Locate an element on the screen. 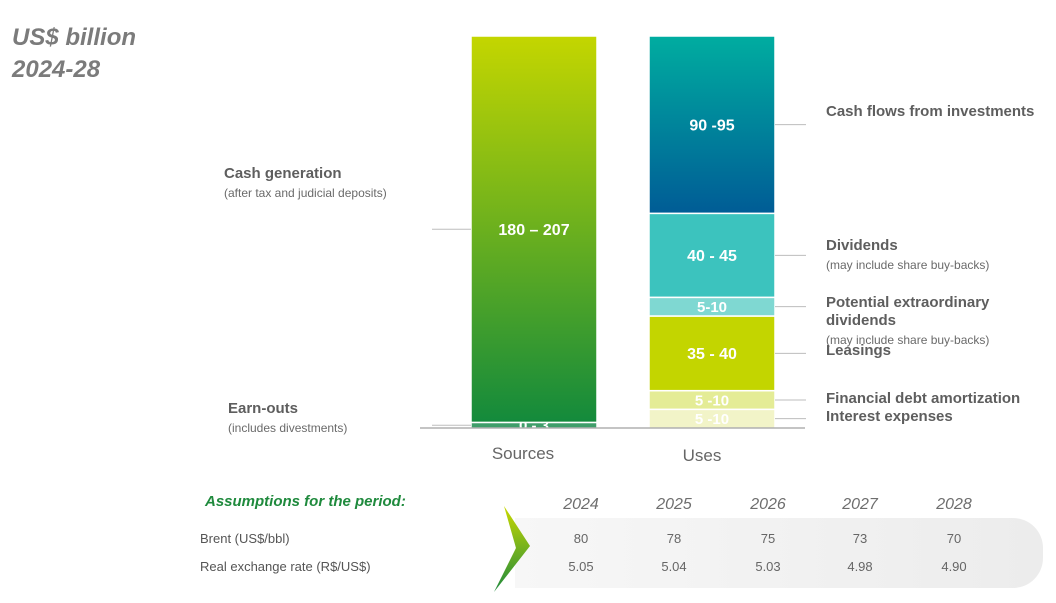  unit-label: US$ billion is located at coordinates (74, 37).